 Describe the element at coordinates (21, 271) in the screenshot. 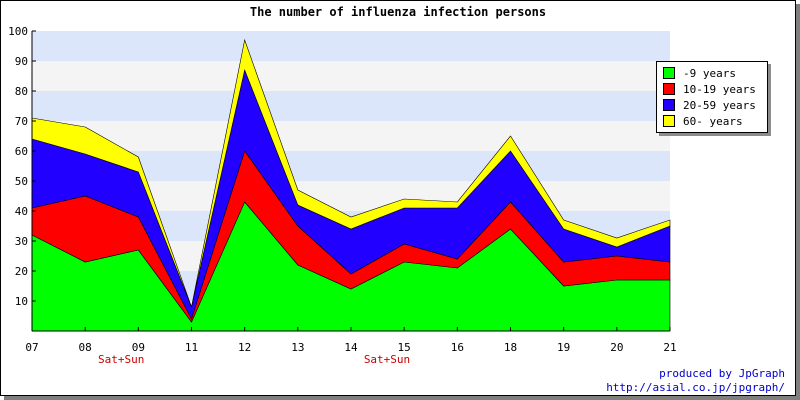

I see `y-tick-label-1: 20` at that location.